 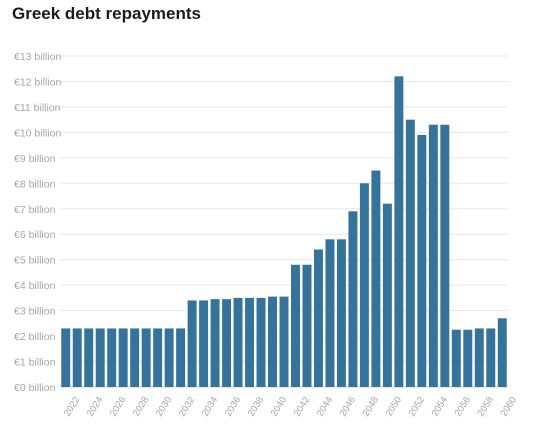 I want to click on bar-2052, so click(x=410, y=253).